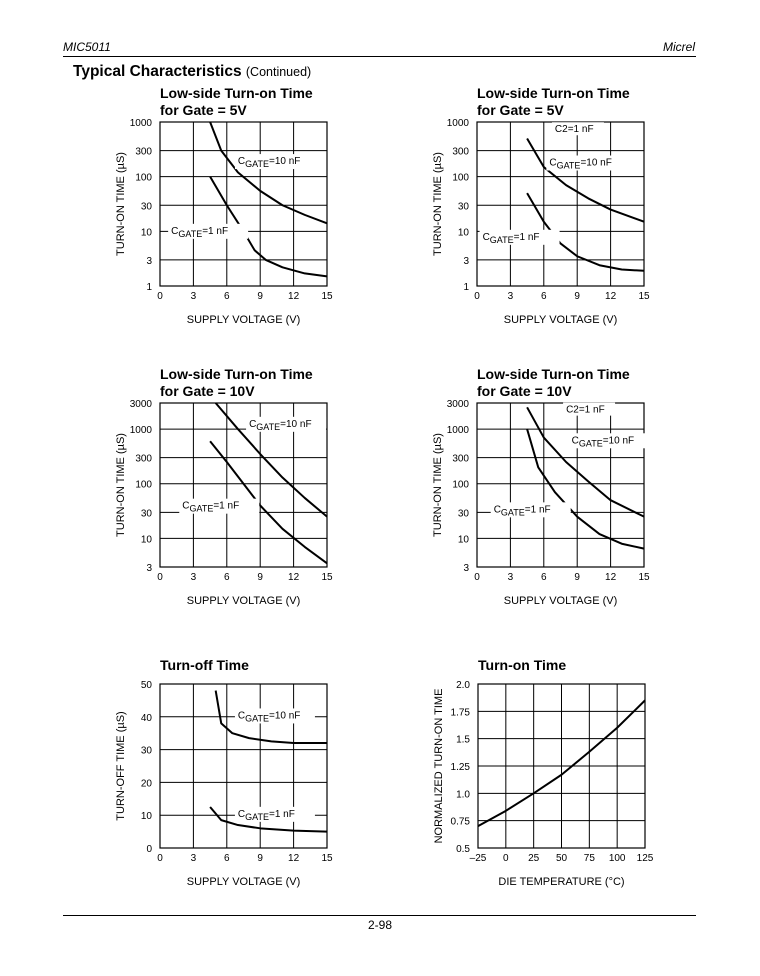  Describe the element at coordinates (439, 766) in the screenshot. I see `y-axis-label: NORMALIZED TURN-ON TIME` at that location.